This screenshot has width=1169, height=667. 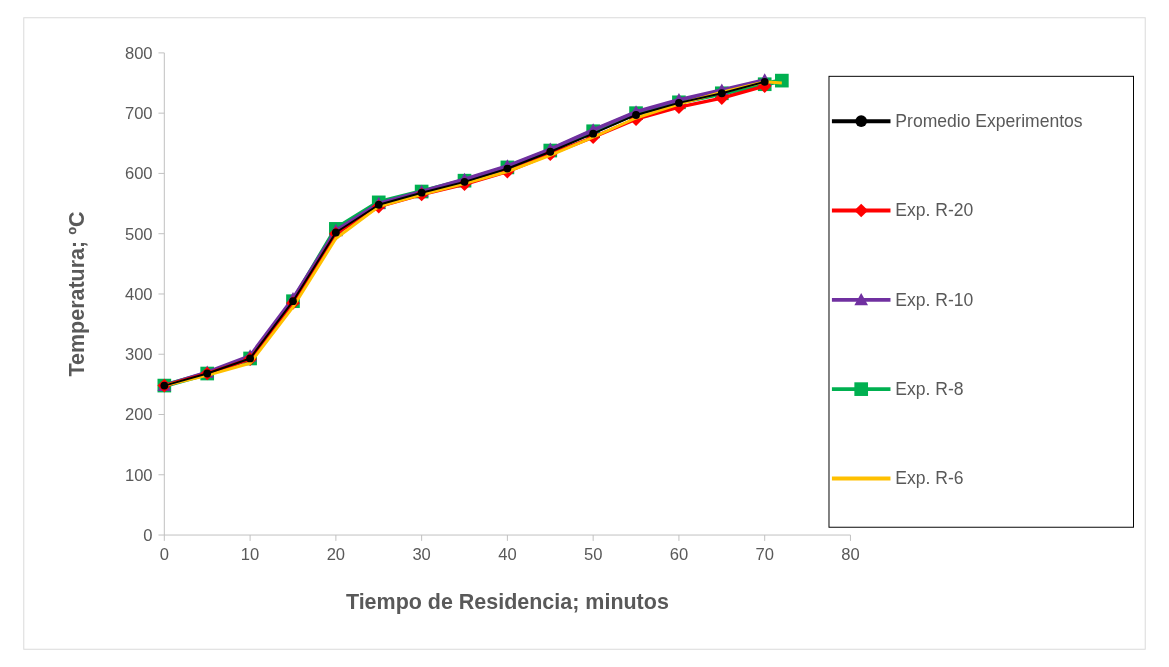 What do you see at coordinates (138, 53) in the screenshot?
I see `y-tick-label: 800` at bounding box center [138, 53].